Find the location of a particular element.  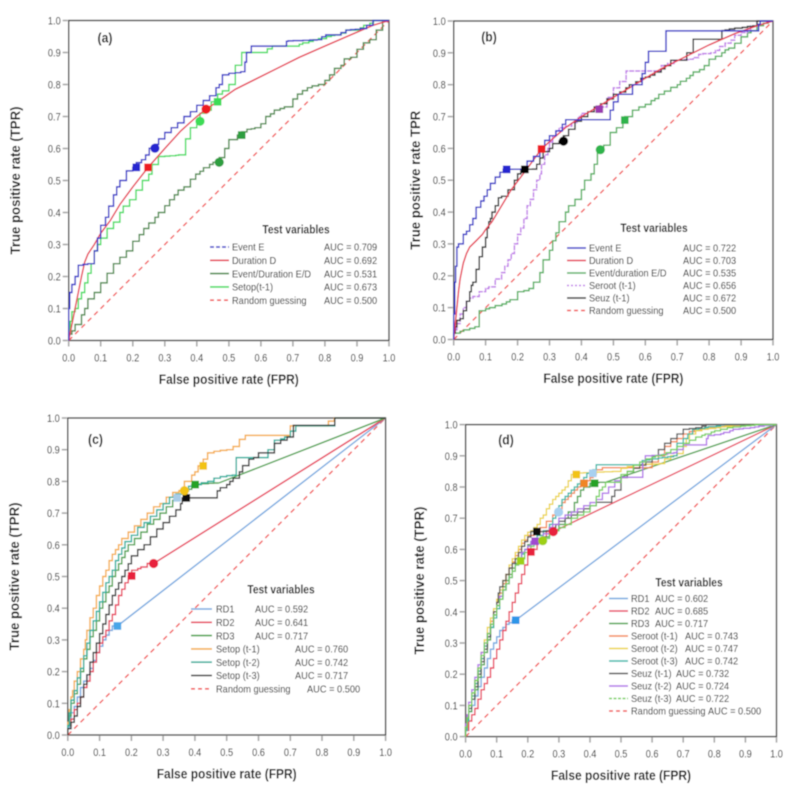

svg-text: (c) is located at coordinates (95, 439).